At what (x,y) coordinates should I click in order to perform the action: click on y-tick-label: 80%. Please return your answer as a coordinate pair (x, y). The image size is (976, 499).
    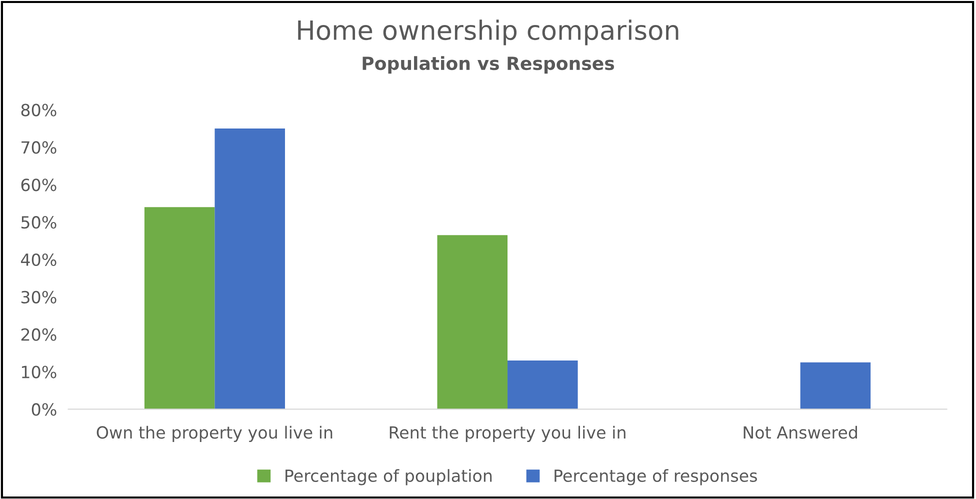
    Looking at the image, I should click on (38, 110).